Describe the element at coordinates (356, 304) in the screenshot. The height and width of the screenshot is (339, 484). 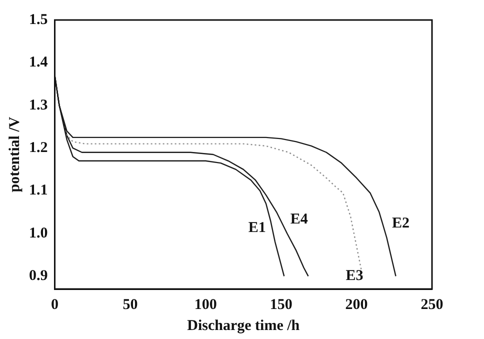
I see `x-tick-label: 200` at that location.